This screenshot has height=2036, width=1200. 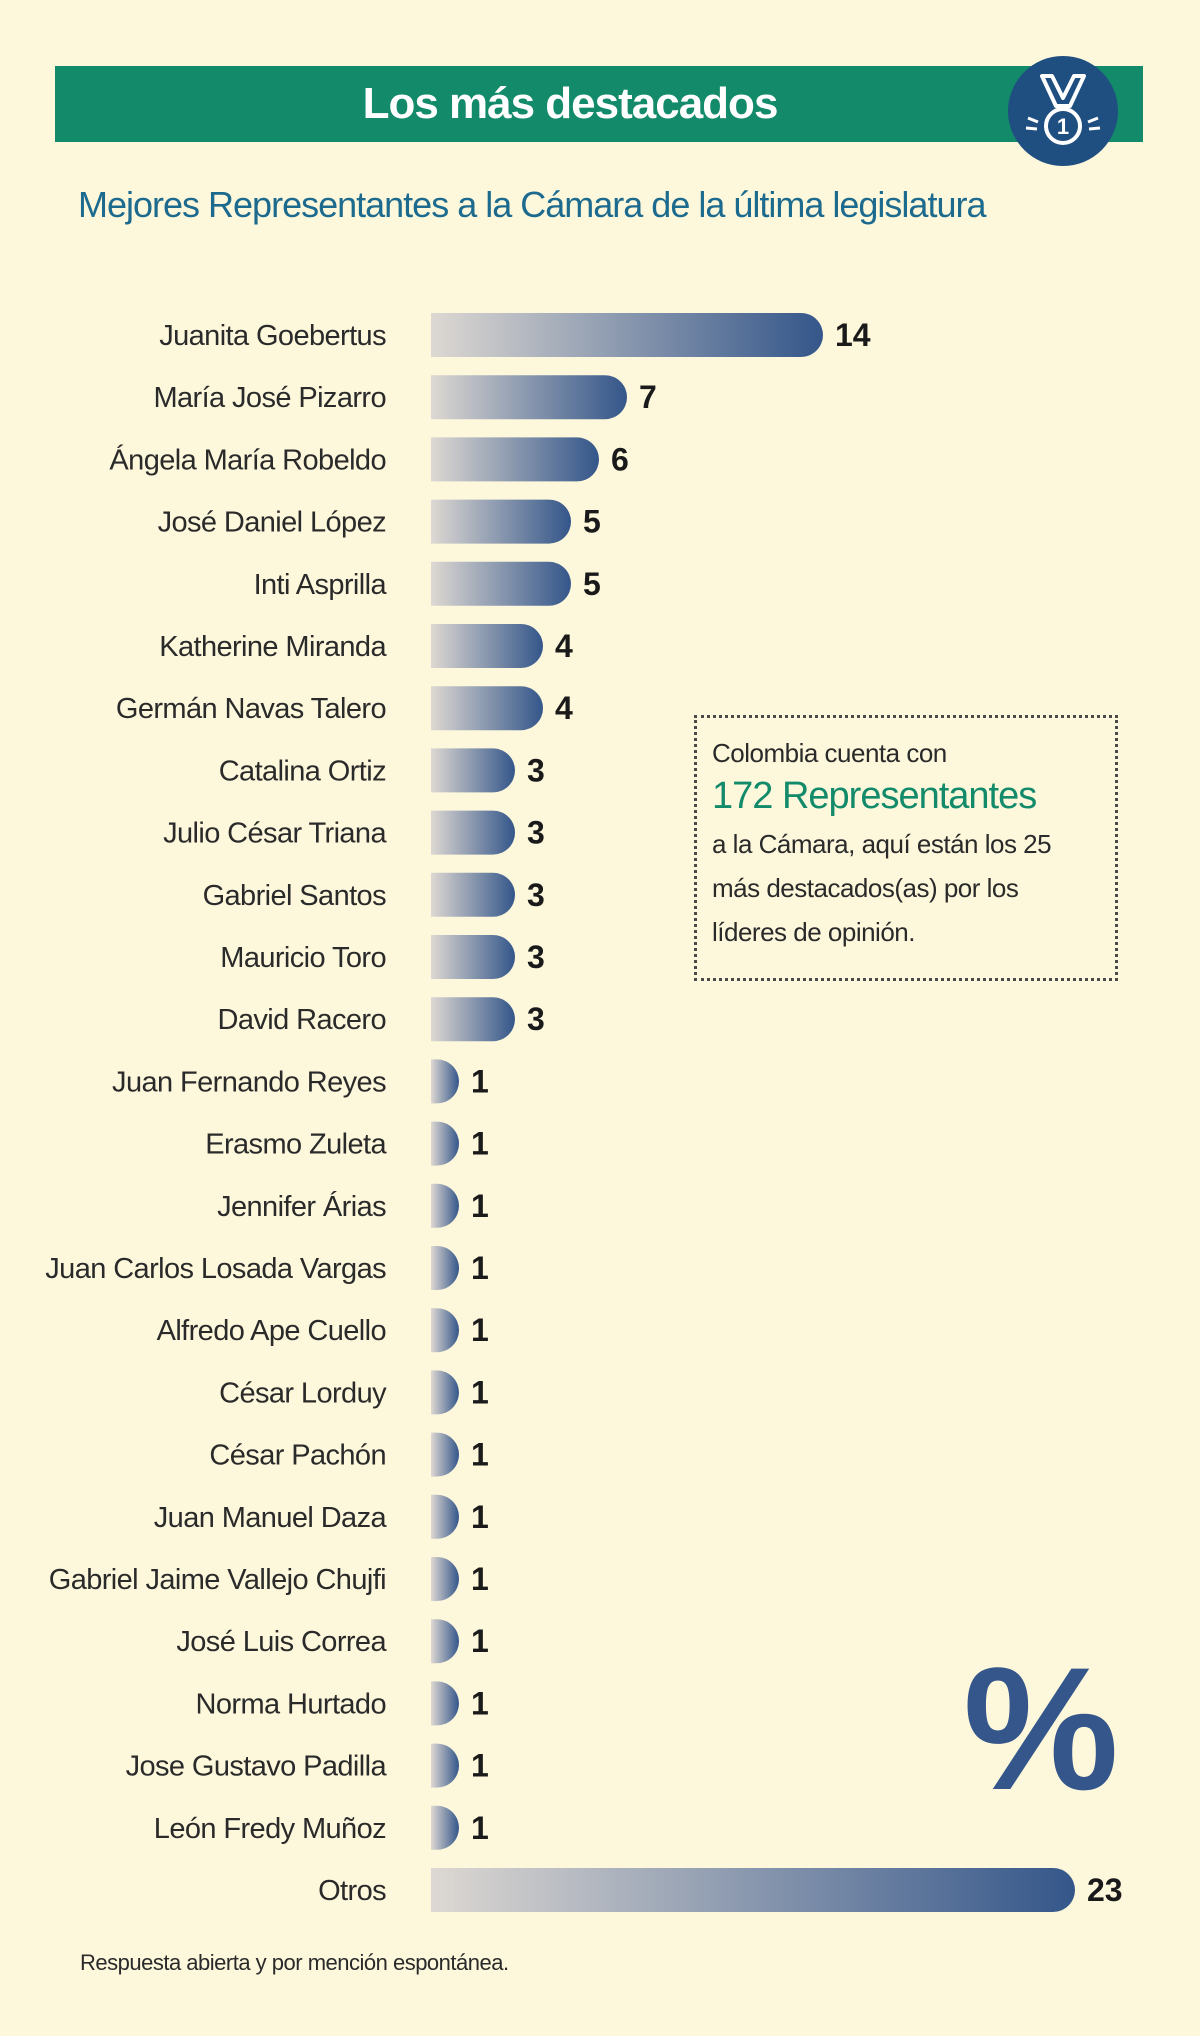 I want to click on value-katherine-miranda: 4, so click(x=564, y=646).